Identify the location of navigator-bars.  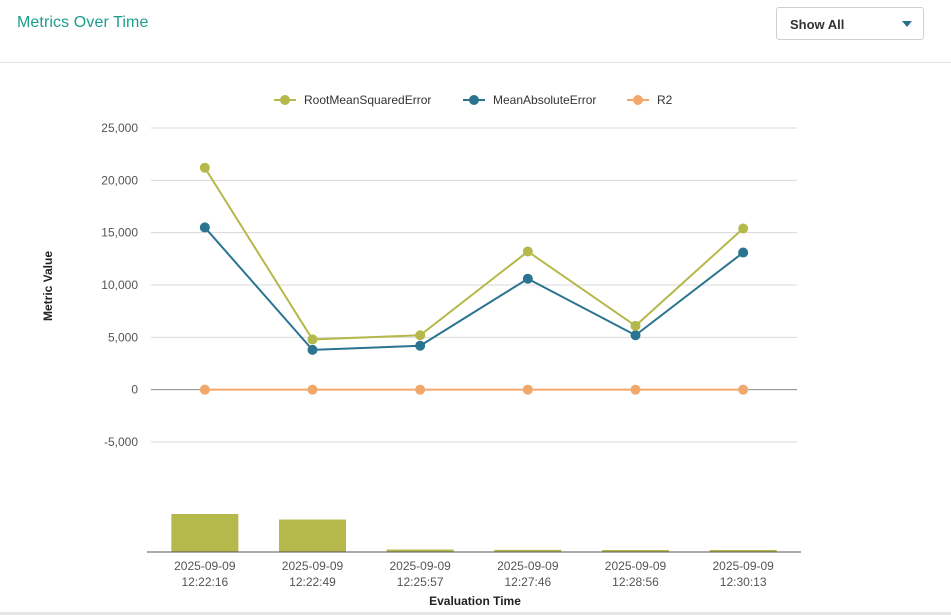
(474, 533).